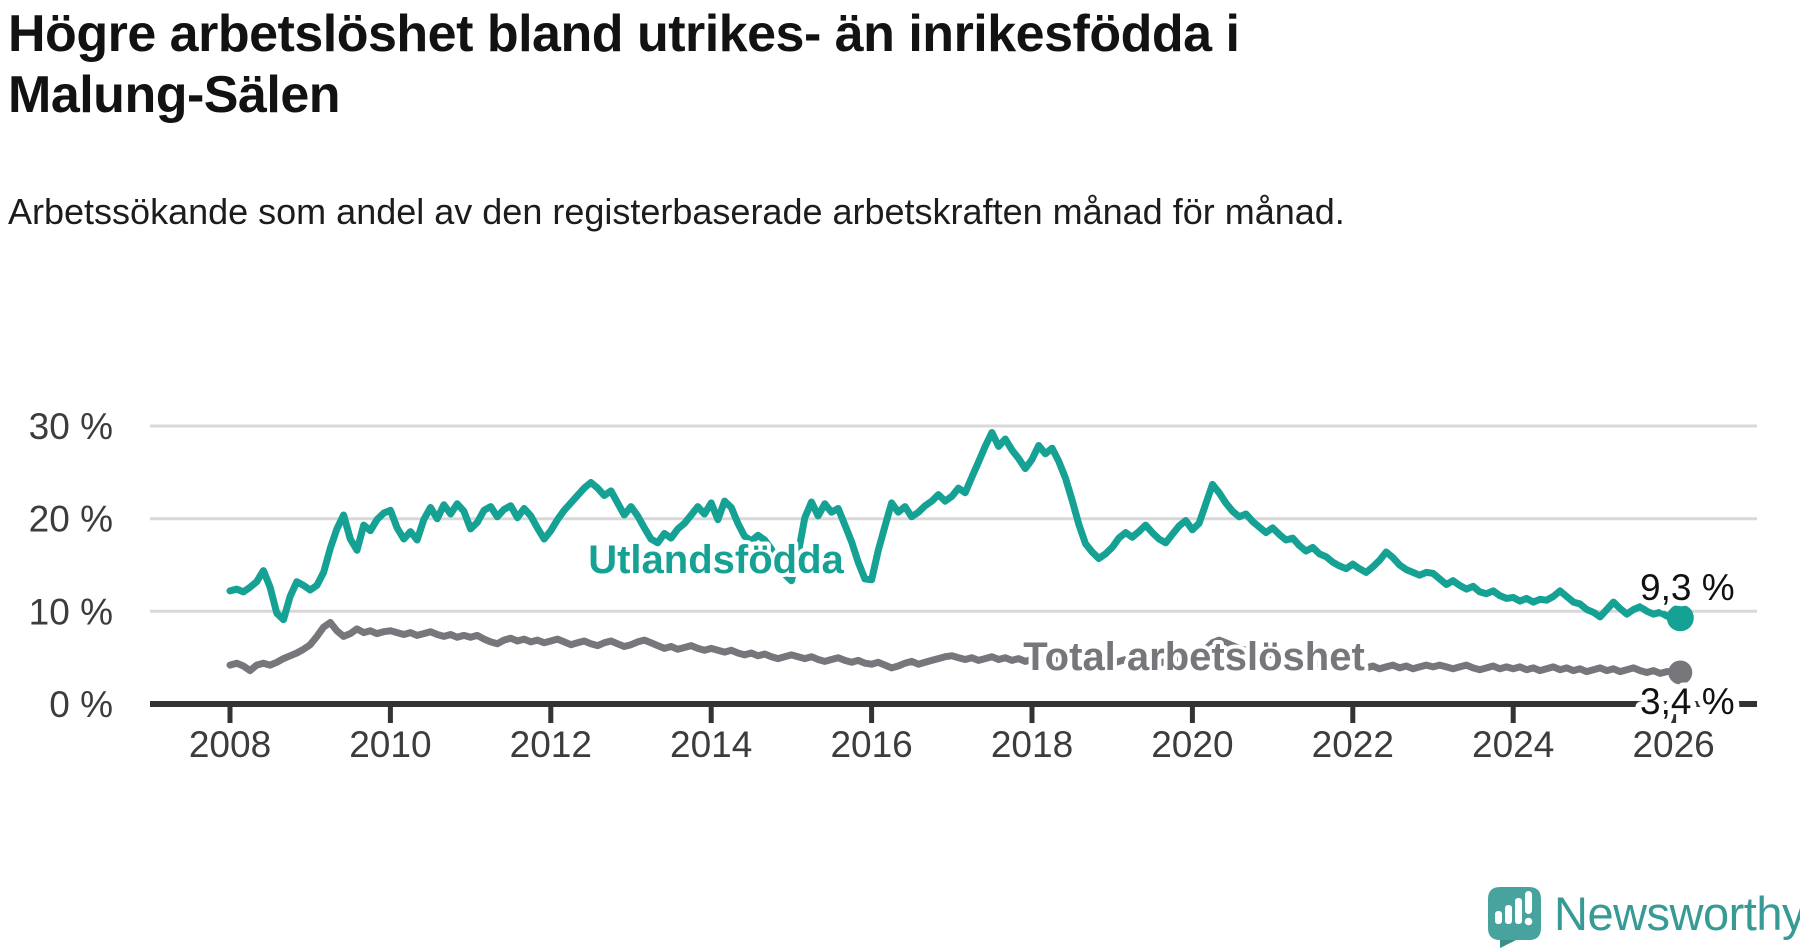  What do you see at coordinates (71, 611) in the screenshot?
I see `y-tick-label: 10 %` at bounding box center [71, 611].